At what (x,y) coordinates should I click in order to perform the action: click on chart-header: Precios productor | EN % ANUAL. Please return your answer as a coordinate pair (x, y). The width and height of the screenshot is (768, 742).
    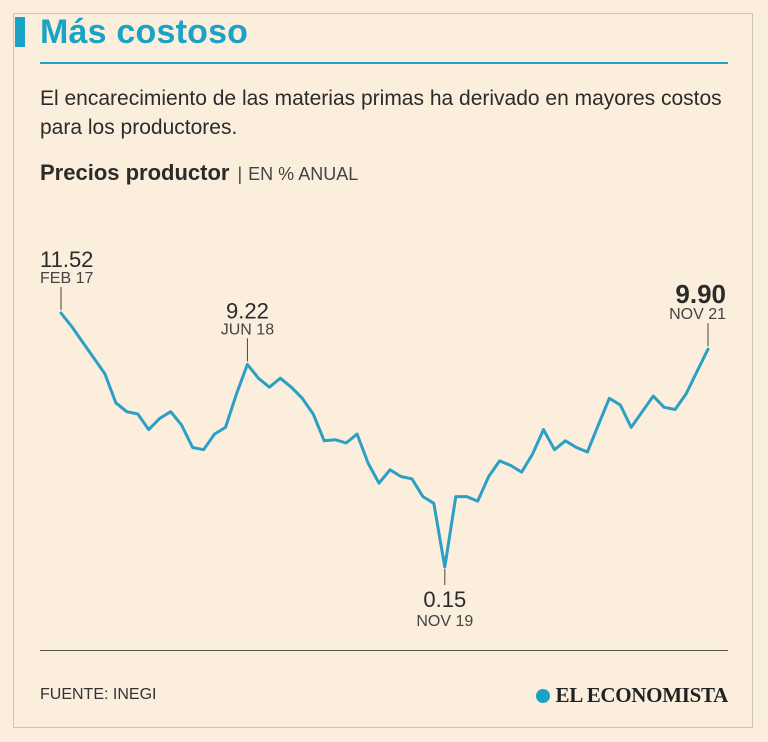
    Looking at the image, I should click on (199, 173).